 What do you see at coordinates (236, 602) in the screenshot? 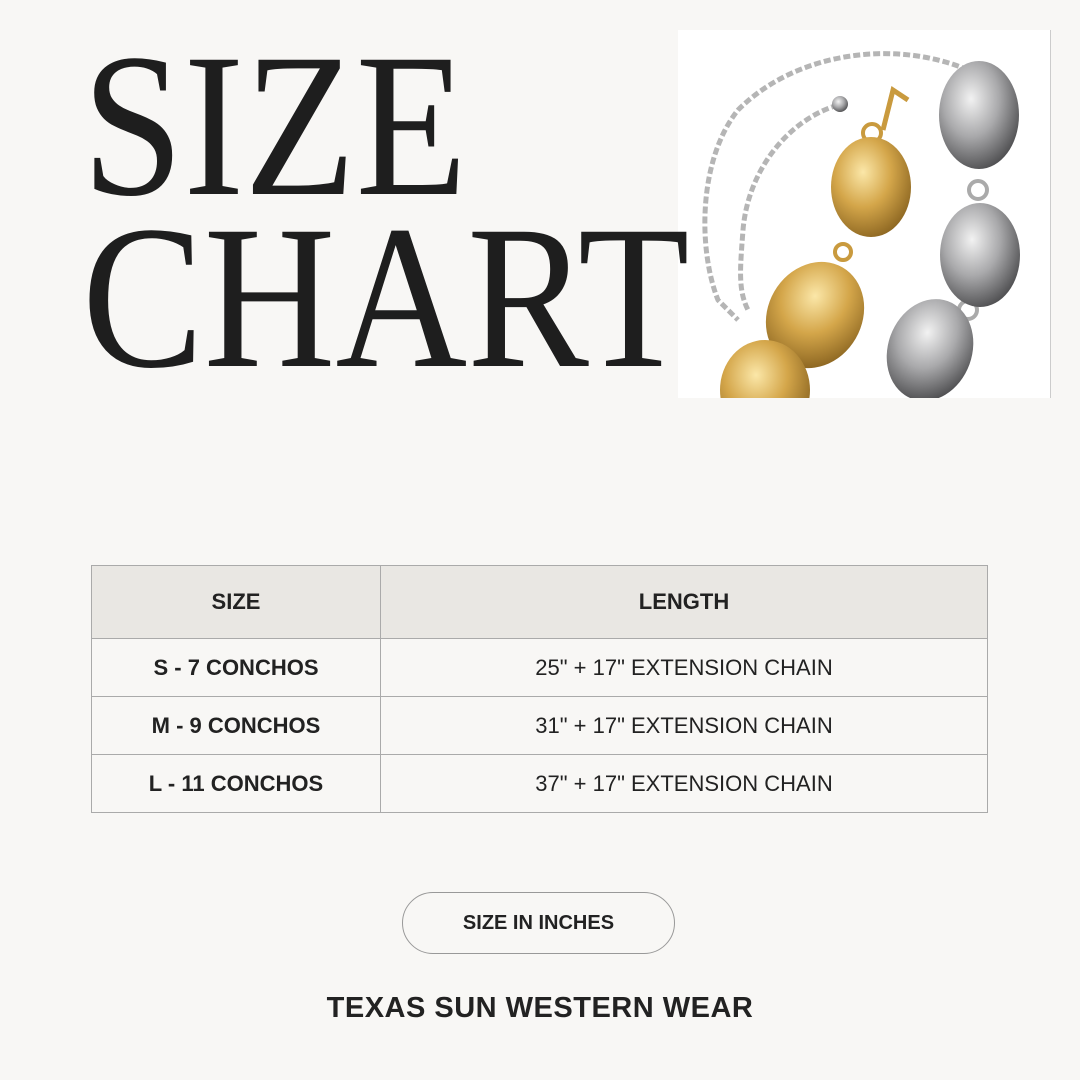
I see `header-size: SIZE` at bounding box center [236, 602].